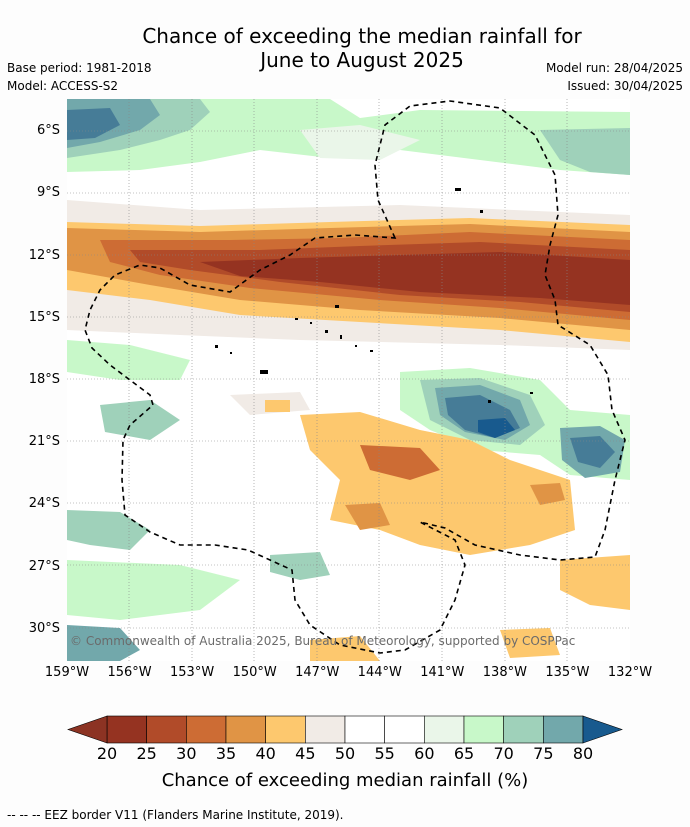 The height and width of the screenshot is (827, 690). Describe the element at coordinates (192, 672) in the screenshot. I see `longitude-label: 153°W` at that location.